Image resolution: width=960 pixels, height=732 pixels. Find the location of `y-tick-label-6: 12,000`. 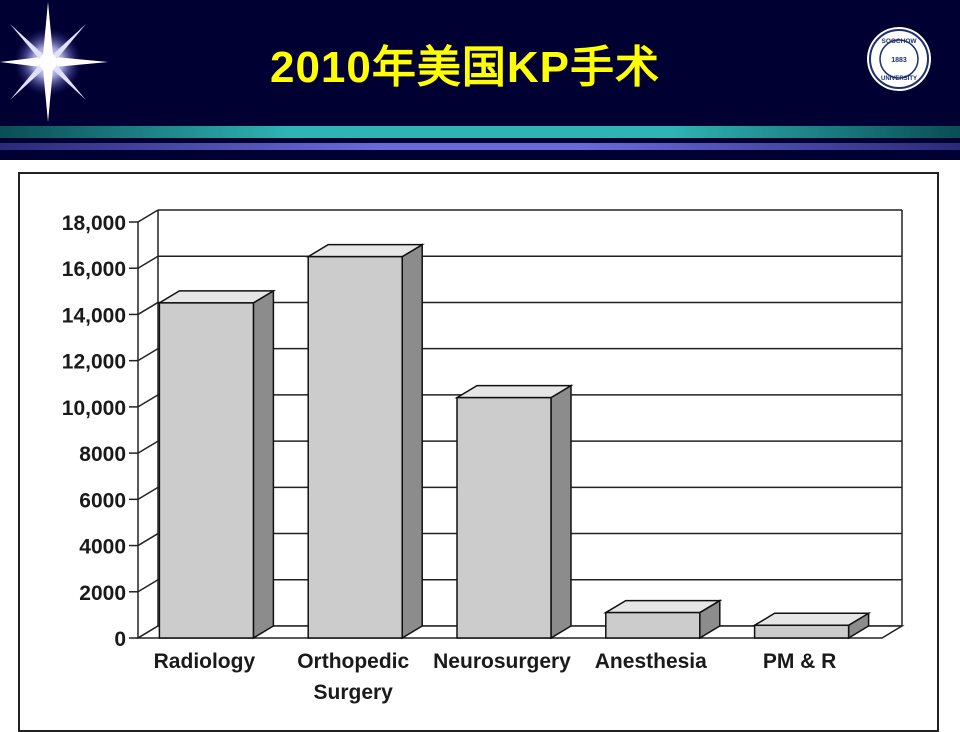

y-tick-label-6: 12,000 is located at coordinates (94, 362).